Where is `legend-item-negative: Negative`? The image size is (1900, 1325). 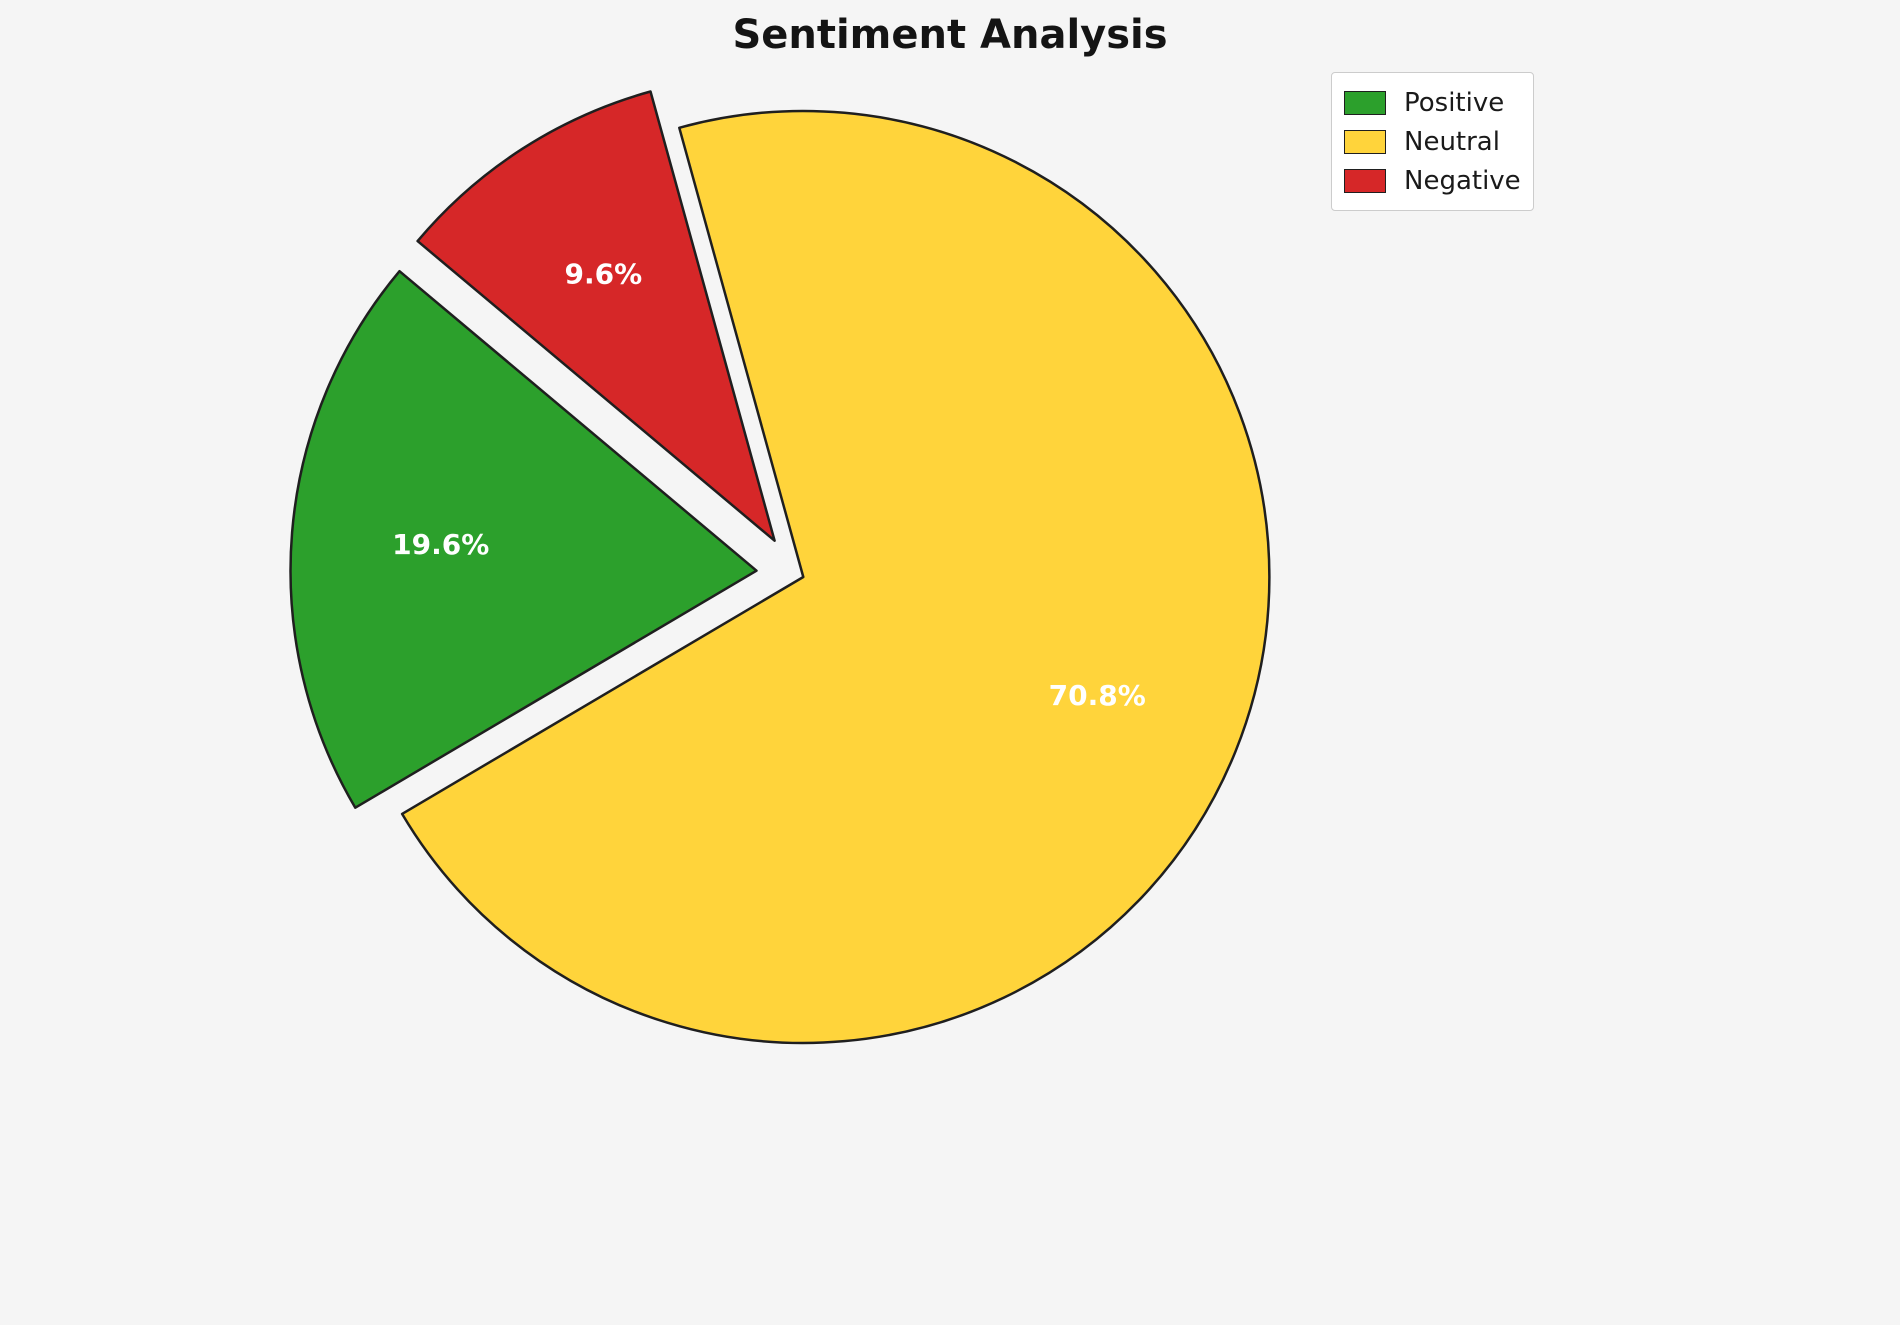 legend-item-negative: Negative is located at coordinates (1432, 180).